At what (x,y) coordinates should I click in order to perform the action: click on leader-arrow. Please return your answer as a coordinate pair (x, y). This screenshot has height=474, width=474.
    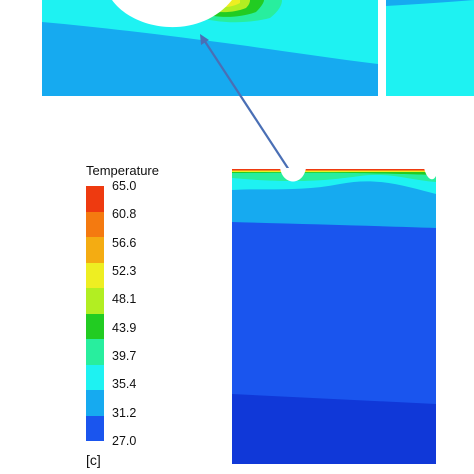
    Looking at the image, I should click on (247, 105).